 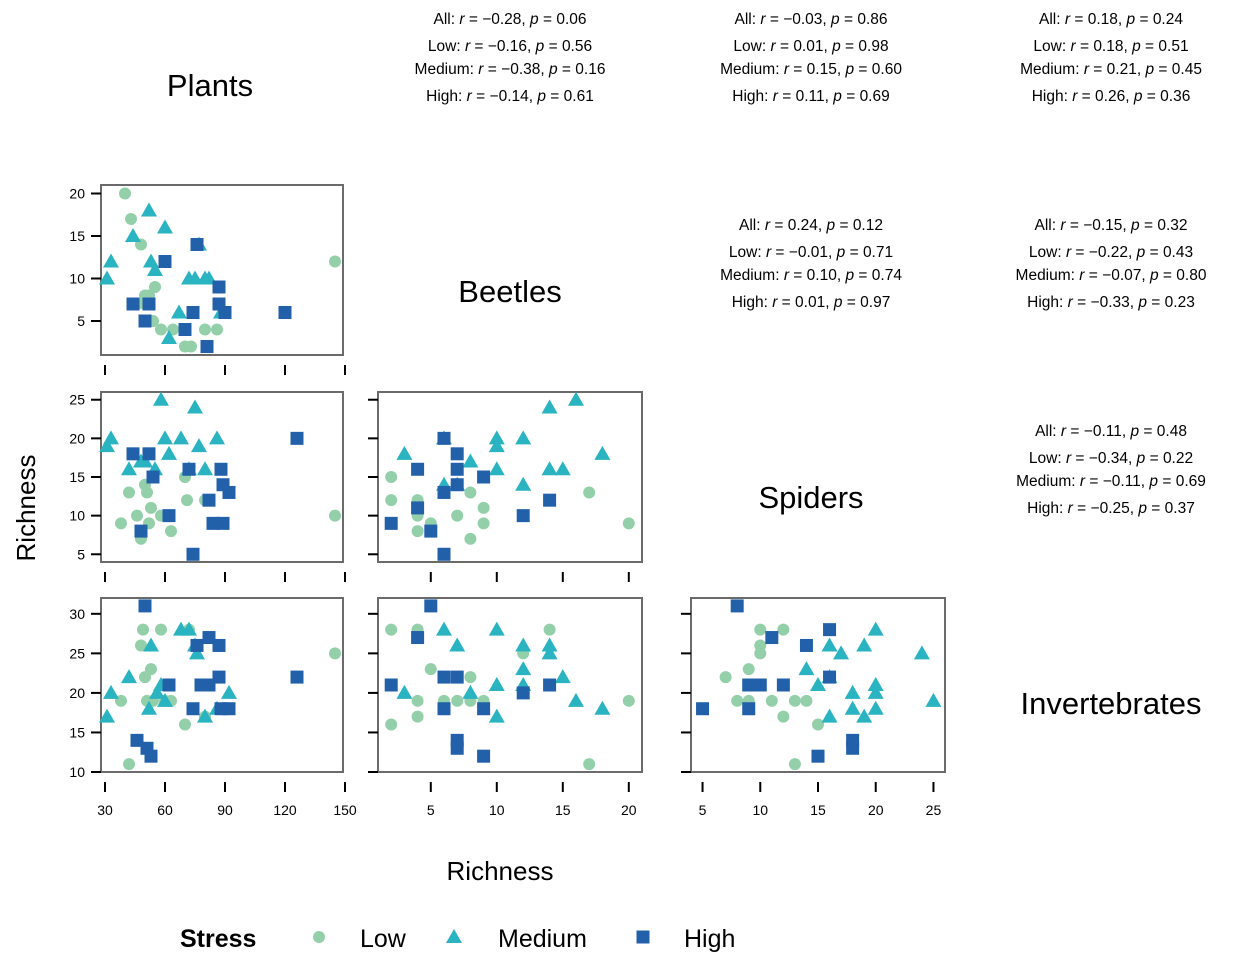 What do you see at coordinates (810, 96) in the screenshot?
I see `stat-line: High: r = 0.11, p = 0.69` at bounding box center [810, 96].